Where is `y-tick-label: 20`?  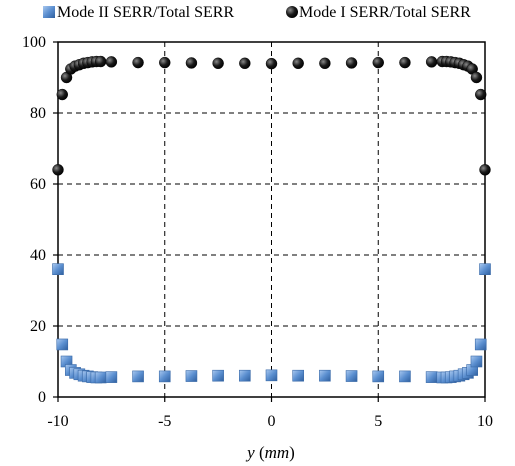
y-tick-label: 20 is located at coordinates (38, 326).